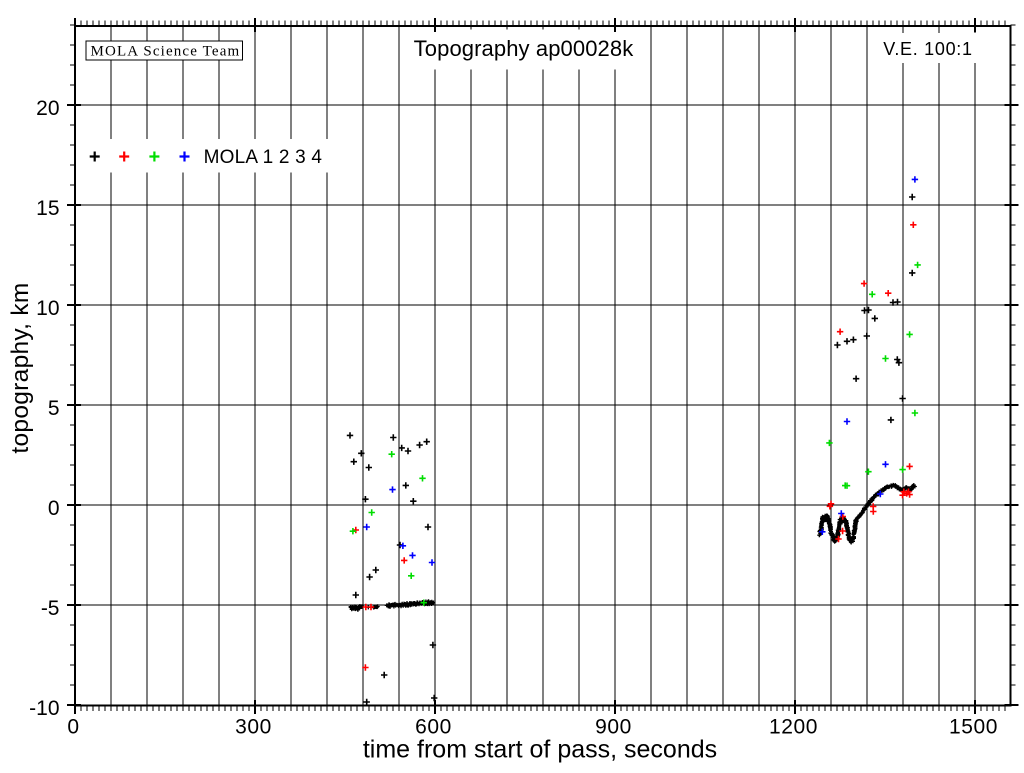  I want to click on svg-text: 5, so click(54, 408).